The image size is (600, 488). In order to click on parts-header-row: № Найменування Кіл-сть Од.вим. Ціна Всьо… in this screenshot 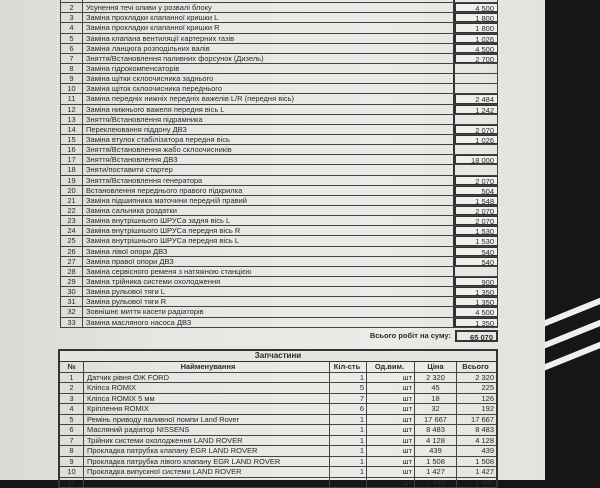, I will do `click(278, 367)`.